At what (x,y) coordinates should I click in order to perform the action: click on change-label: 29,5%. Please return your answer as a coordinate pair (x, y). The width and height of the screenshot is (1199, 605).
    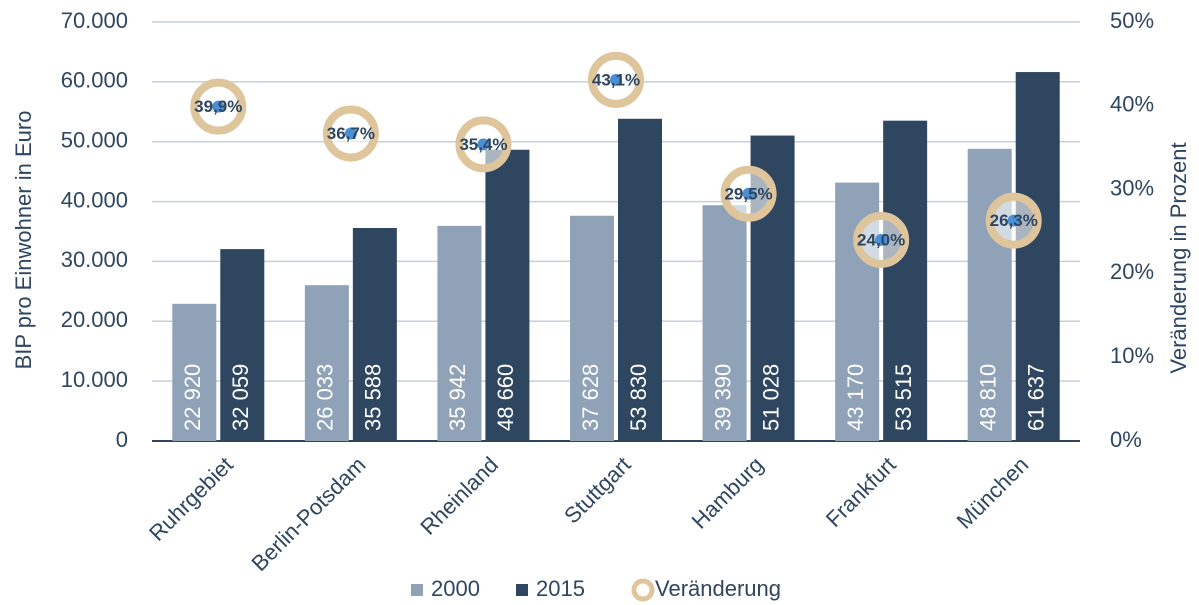
    Looking at the image, I should click on (748, 193).